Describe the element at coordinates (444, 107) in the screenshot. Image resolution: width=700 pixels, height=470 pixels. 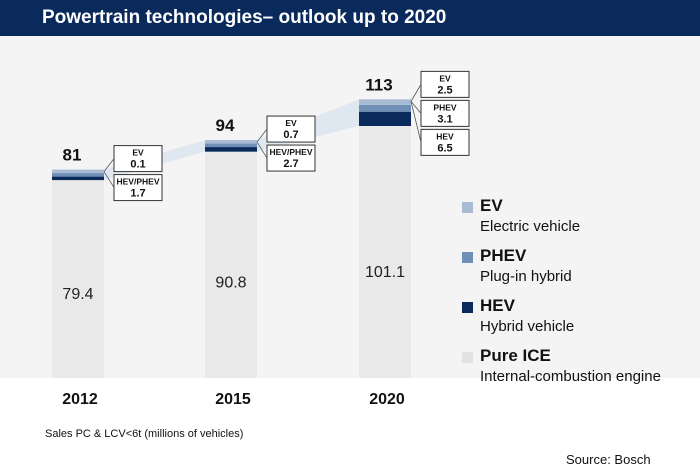
I see `callout-label-2-1: PHEV` at that location.